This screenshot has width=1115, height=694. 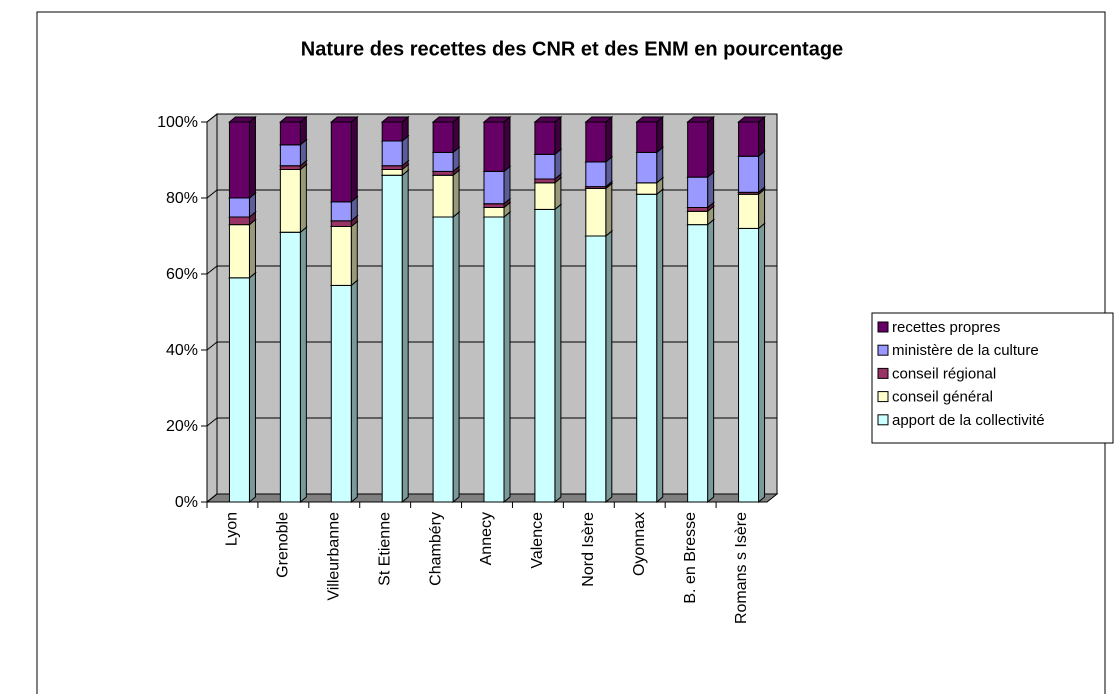 I want to click on x-tick-label: Grenoble, so click(x=283, y=545).